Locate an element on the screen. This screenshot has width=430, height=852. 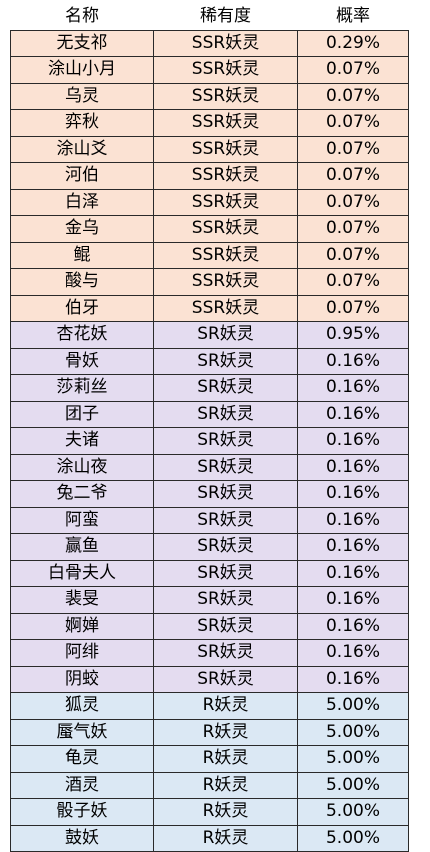
cell-name: 涂山小月 is located at coordinates (82, 70).